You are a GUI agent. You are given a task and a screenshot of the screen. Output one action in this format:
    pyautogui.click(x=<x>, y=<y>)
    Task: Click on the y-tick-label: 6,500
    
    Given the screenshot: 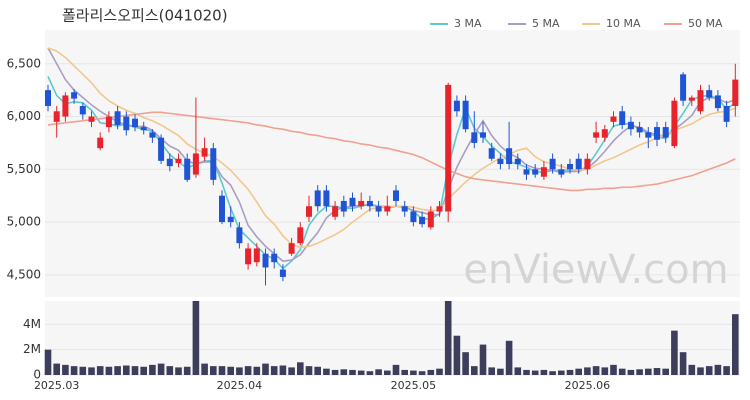 What is the action you would take?
    pyautogui.click(x=24, y=63)
    